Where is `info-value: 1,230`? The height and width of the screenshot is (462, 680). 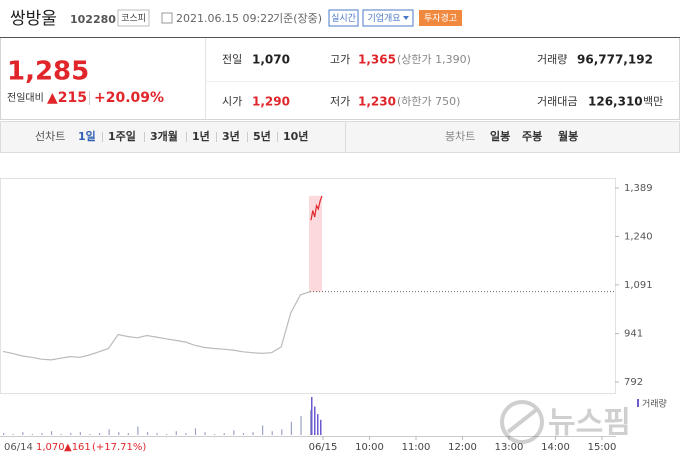
info-value: 1,230 is located at coordinates (377, 102).